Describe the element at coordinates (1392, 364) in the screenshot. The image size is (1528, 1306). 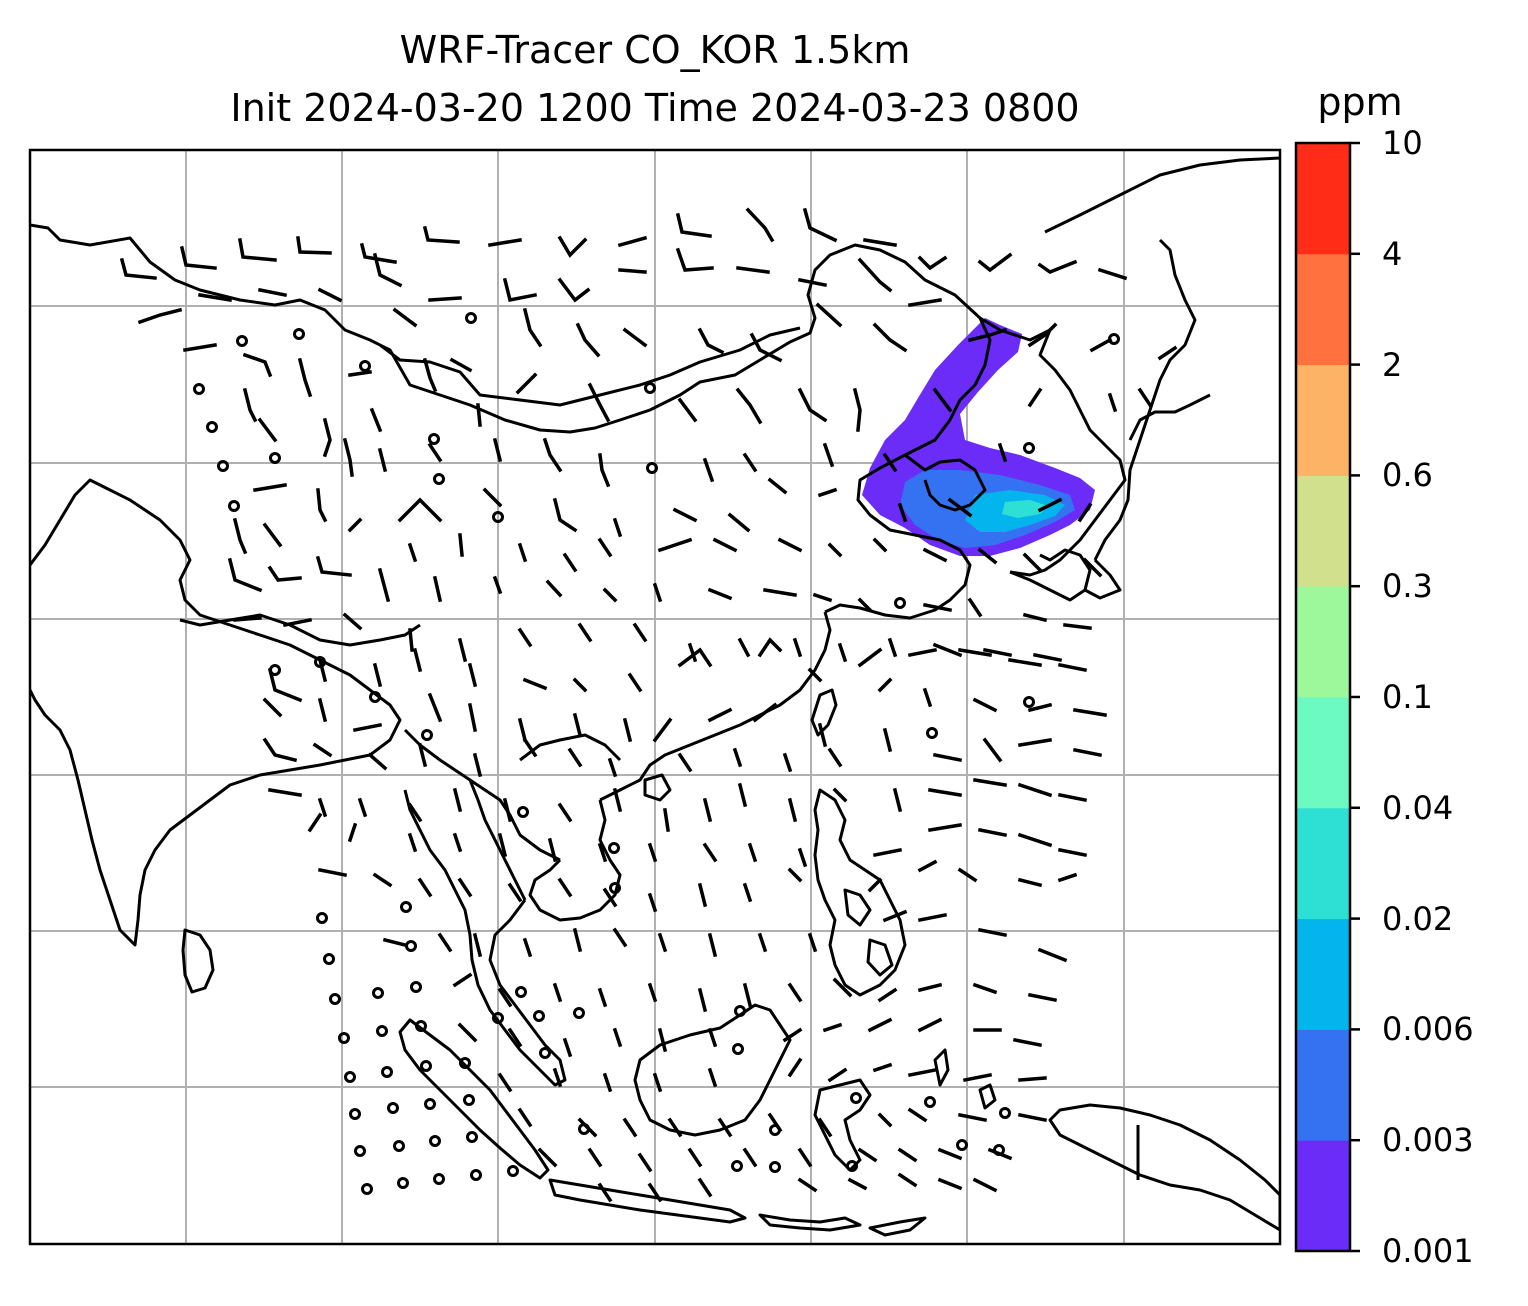
I see `colorbar-tick-label: 2` at that location.